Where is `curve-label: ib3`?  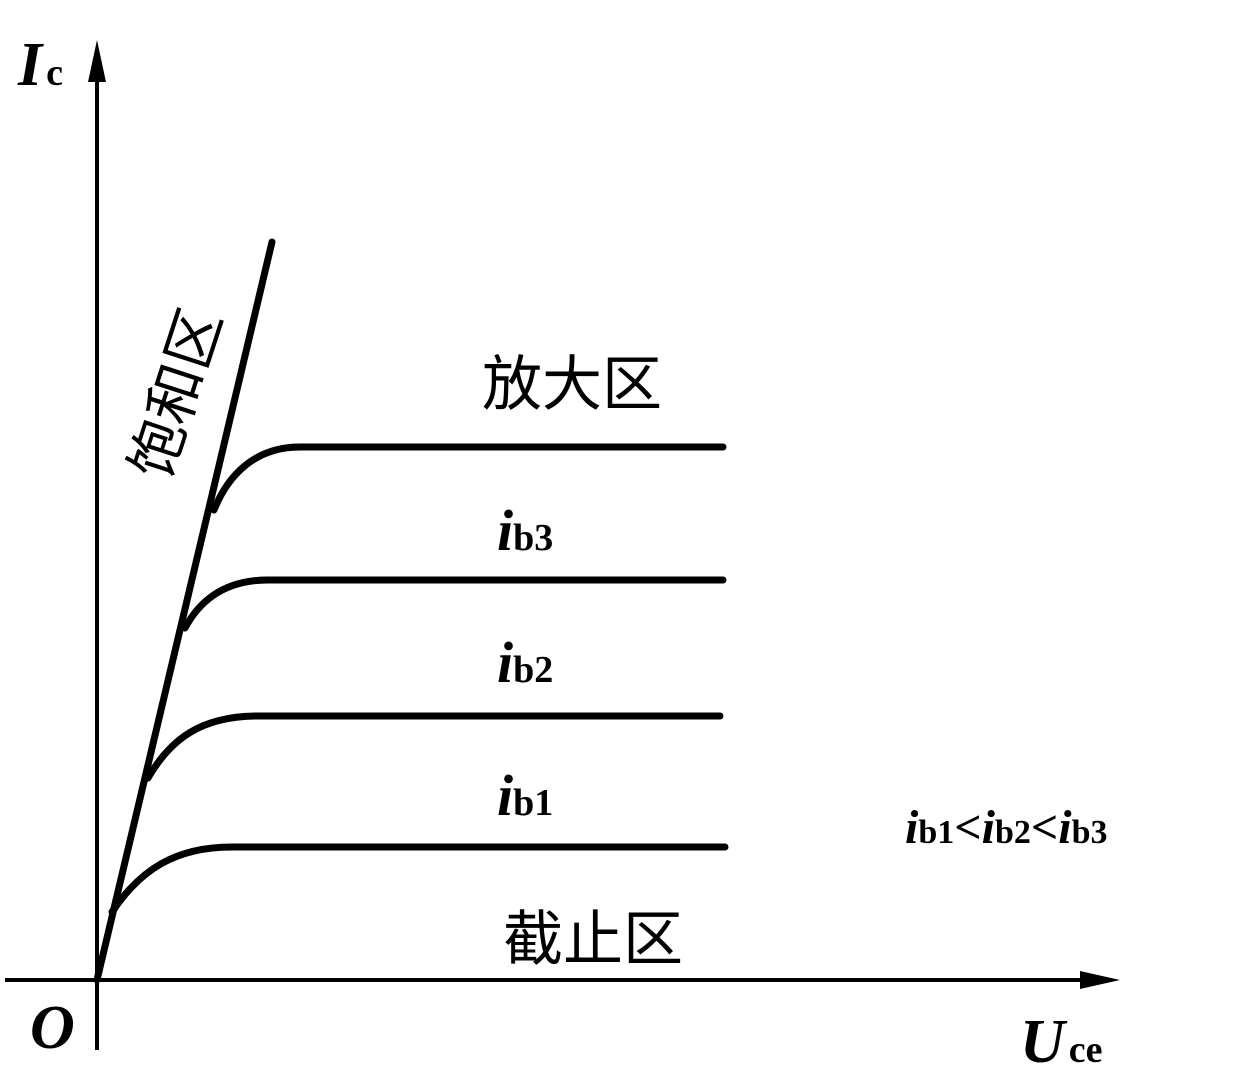
curve-label: ib3 is located at coordinates (525, 530).